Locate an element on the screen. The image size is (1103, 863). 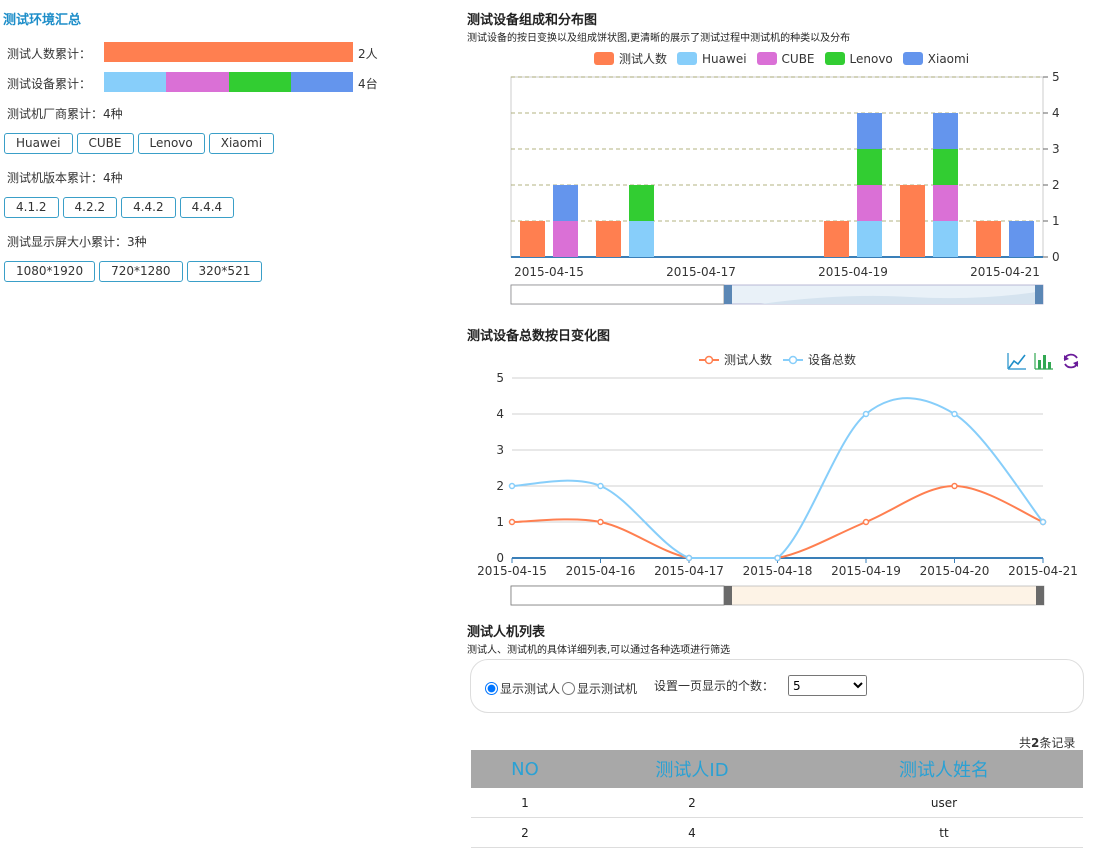
device-bar-lenovo is located at coordinates (259, 82).